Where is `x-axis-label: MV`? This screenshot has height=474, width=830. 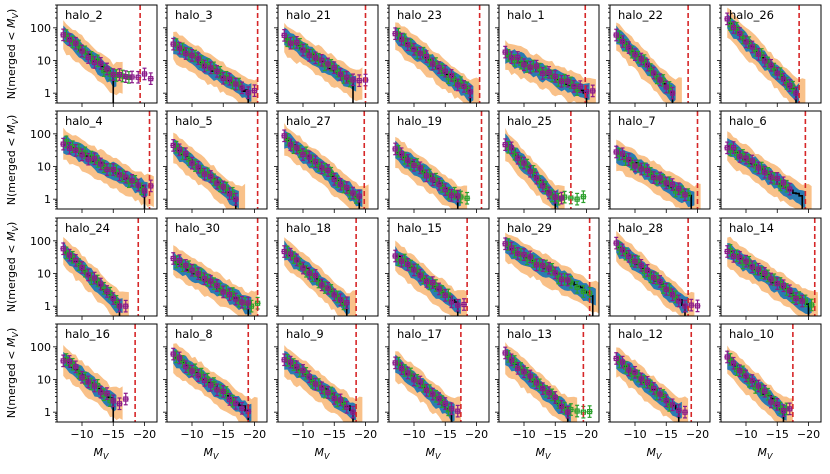
x-axis-label: MV is located at coordinates (102, 453).